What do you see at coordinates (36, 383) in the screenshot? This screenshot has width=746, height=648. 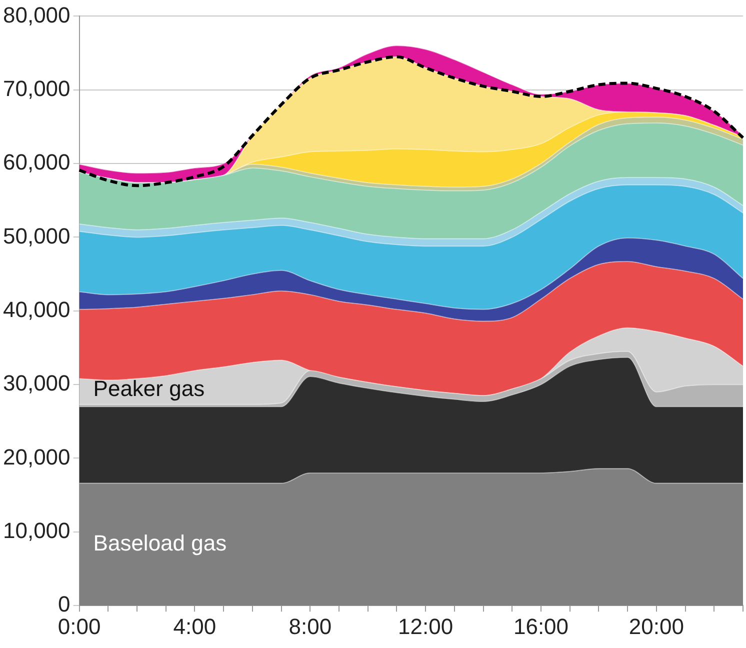 I see `y-tick-label: 30,000` at bounding box center [36, 383].